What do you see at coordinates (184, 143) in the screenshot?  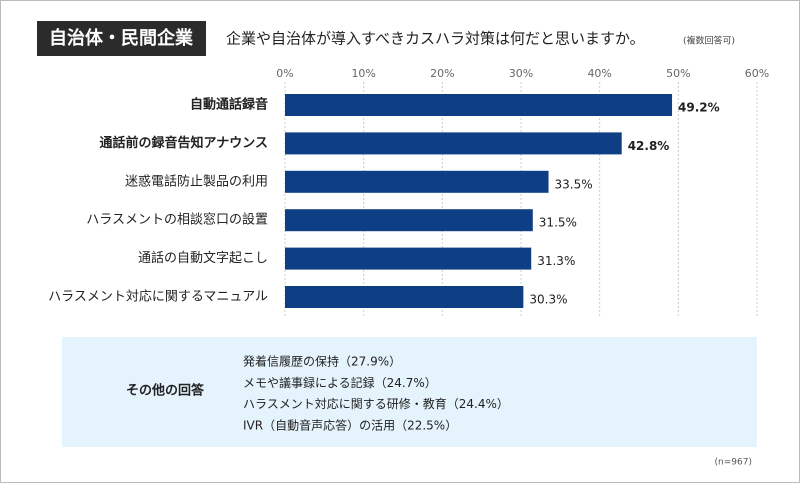 I see `y-tick-label: 通話前の録音告知アナウンス` at bounding box center [184, 143].